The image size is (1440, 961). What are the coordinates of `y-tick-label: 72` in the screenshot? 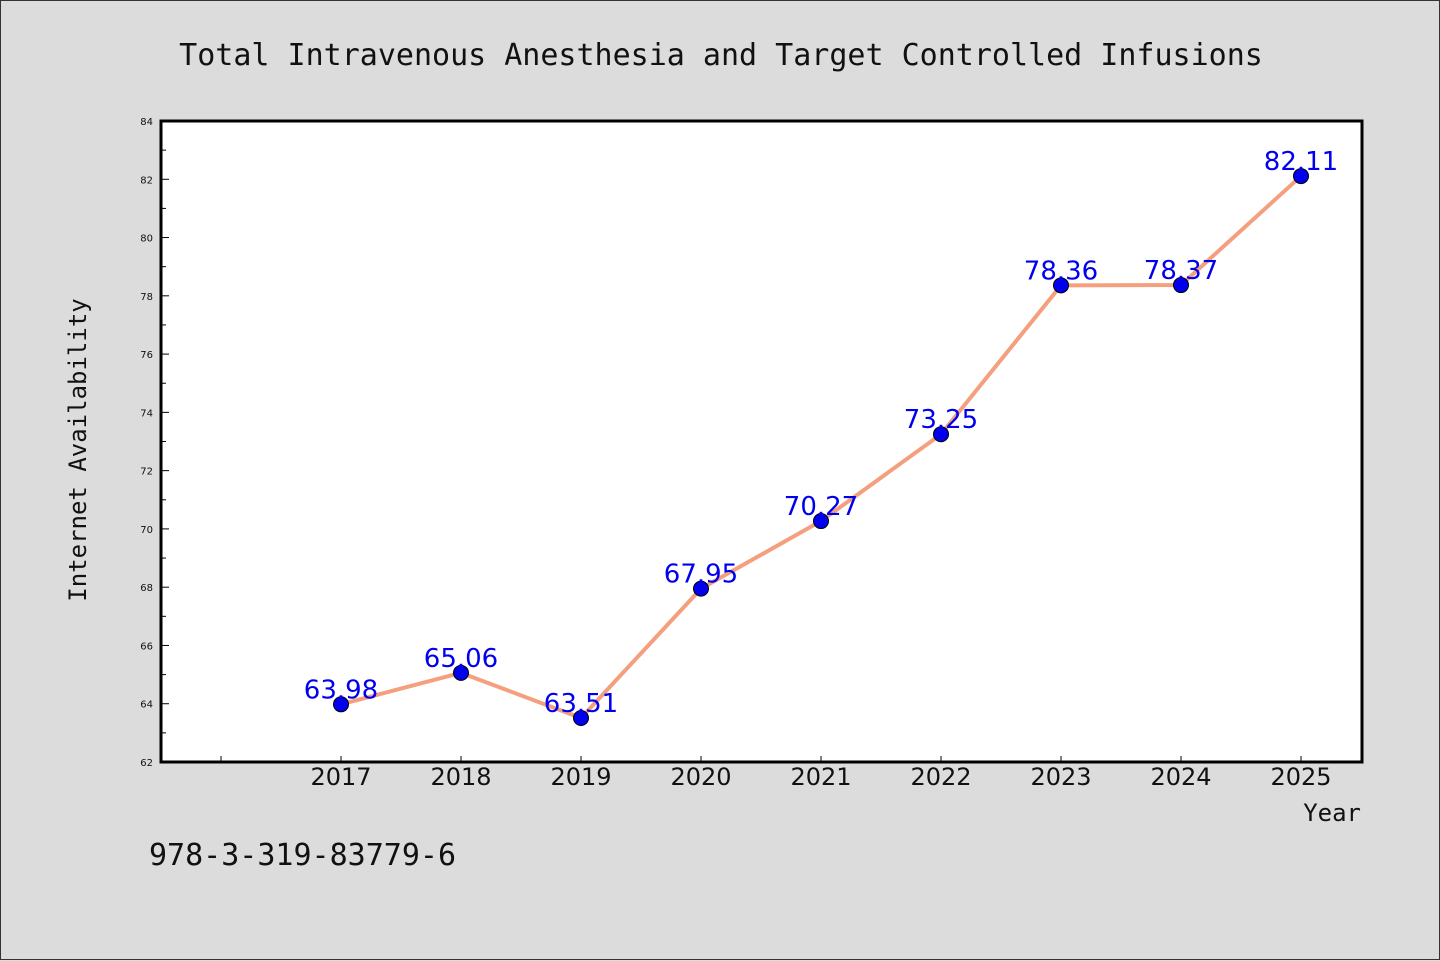 It's located at (146, 472).